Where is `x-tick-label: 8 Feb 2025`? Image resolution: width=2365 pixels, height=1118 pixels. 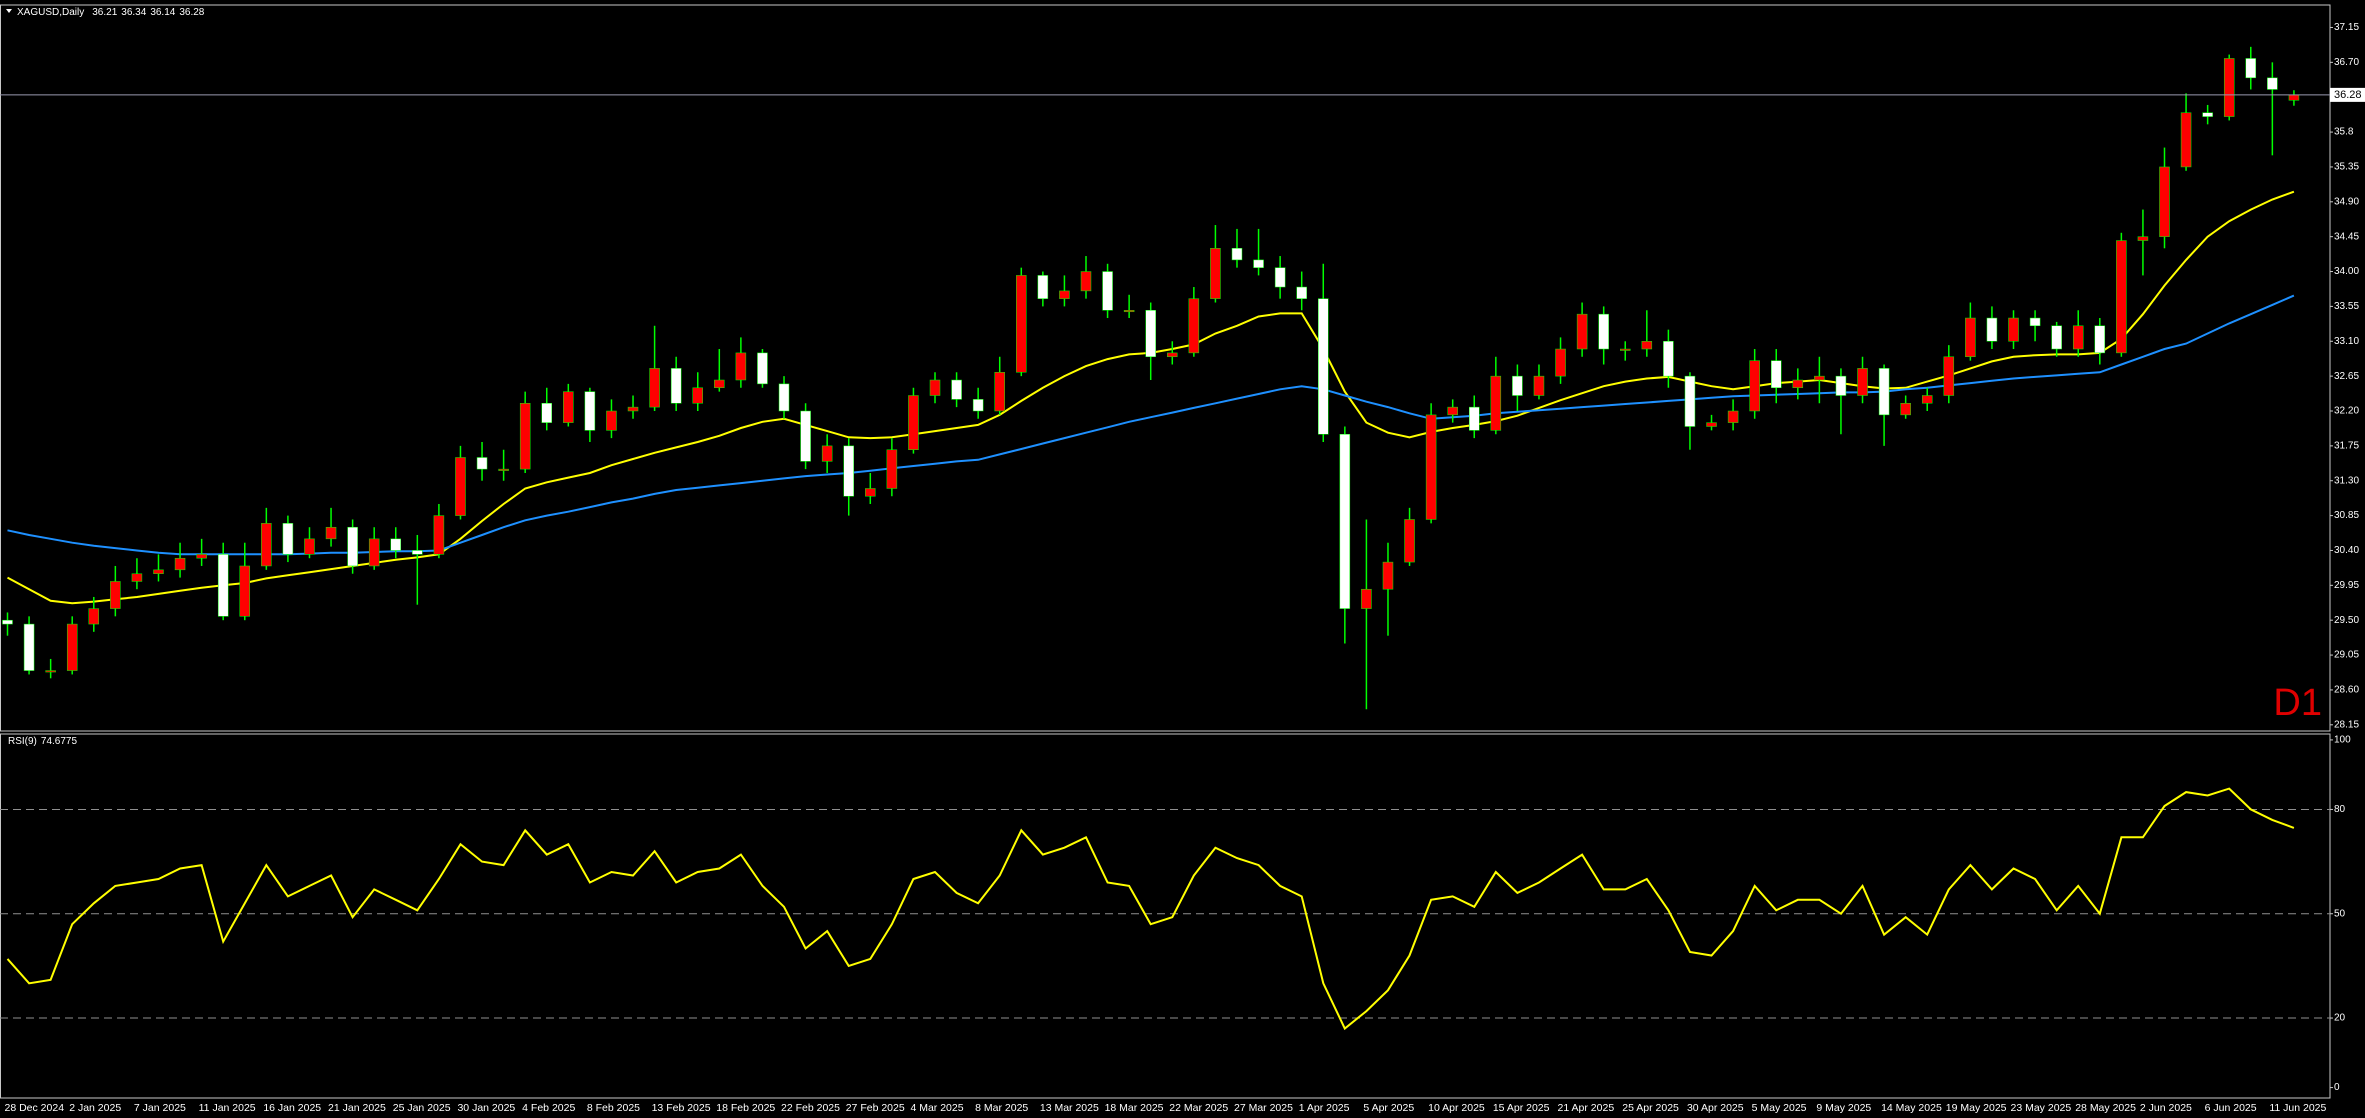 x-tick-label: 8 Feb 2025 is located at coordinates (613, 1108).